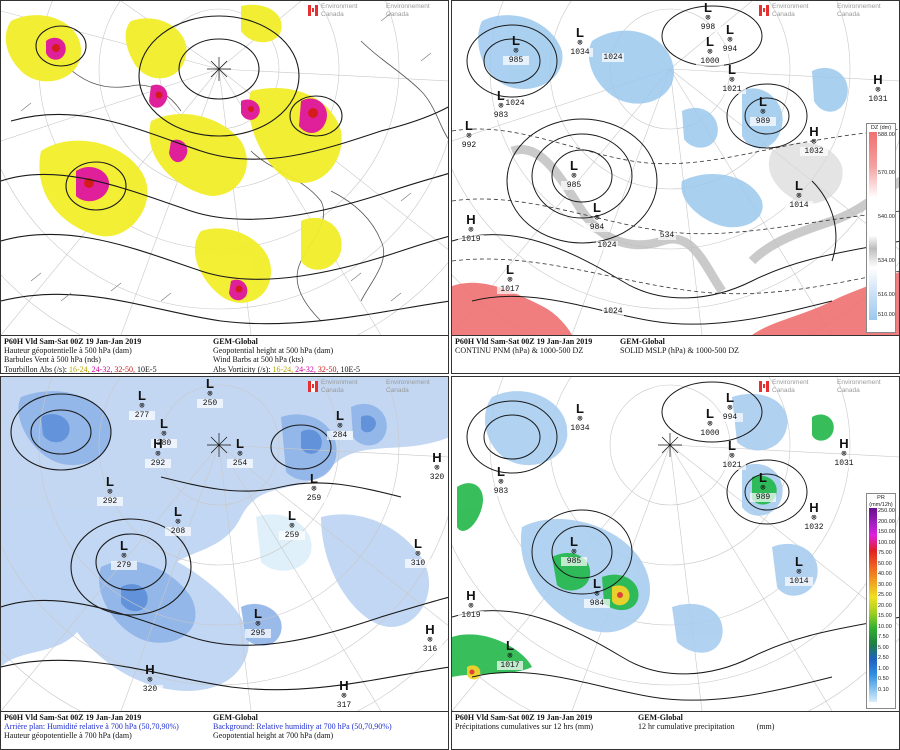 This screenshot has height=750, width=900. I want to click on colorbar-tick: 0.10, so click(883, 689).